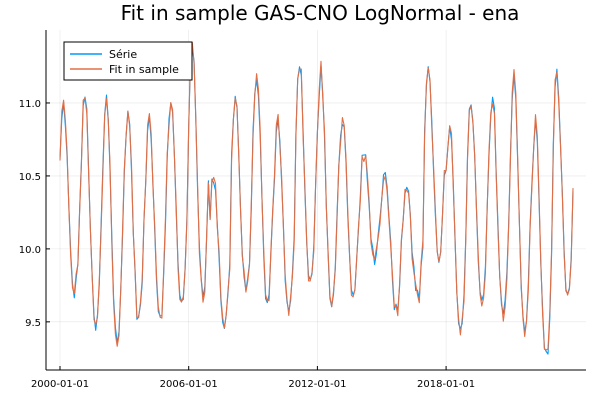 The height and width of the screenshot is (400, 600). What do you see at coordinates (30, 250) in the screenshot?
I see `y-tick-label: 10.0` at bounding box center [30, 250].